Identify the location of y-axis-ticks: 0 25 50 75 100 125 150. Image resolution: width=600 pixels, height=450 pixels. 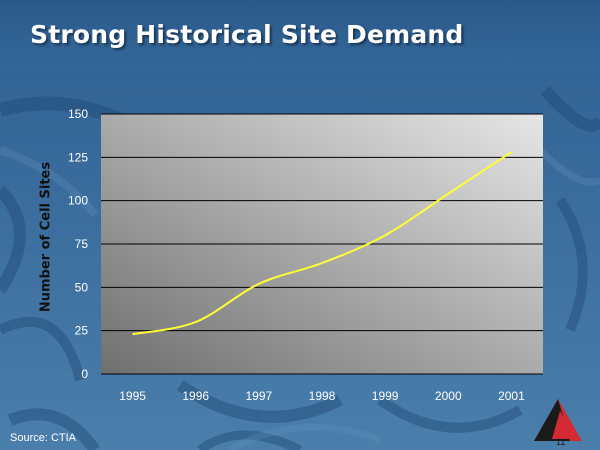
(78, 244).